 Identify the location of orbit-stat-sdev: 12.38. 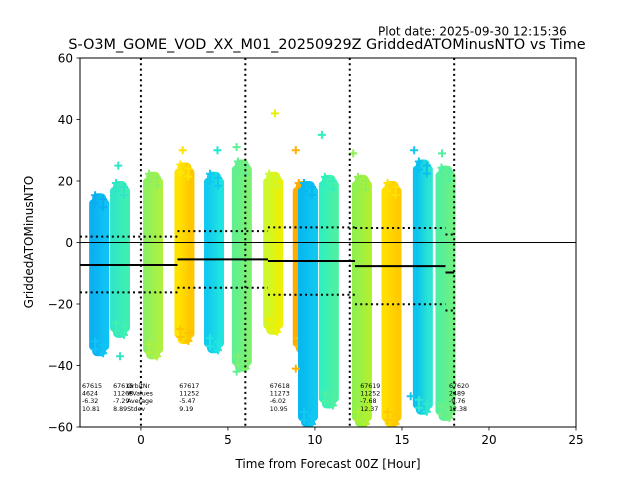
(458, 409).